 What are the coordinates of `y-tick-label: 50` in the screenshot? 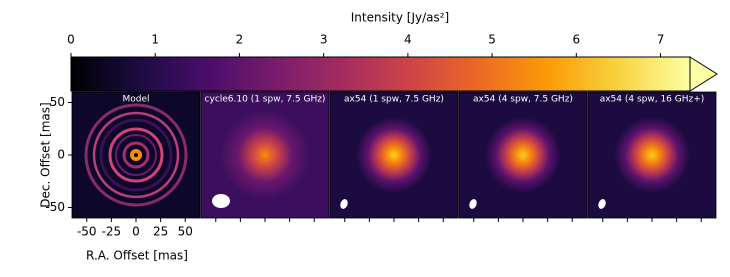 It's located at (57, 102).